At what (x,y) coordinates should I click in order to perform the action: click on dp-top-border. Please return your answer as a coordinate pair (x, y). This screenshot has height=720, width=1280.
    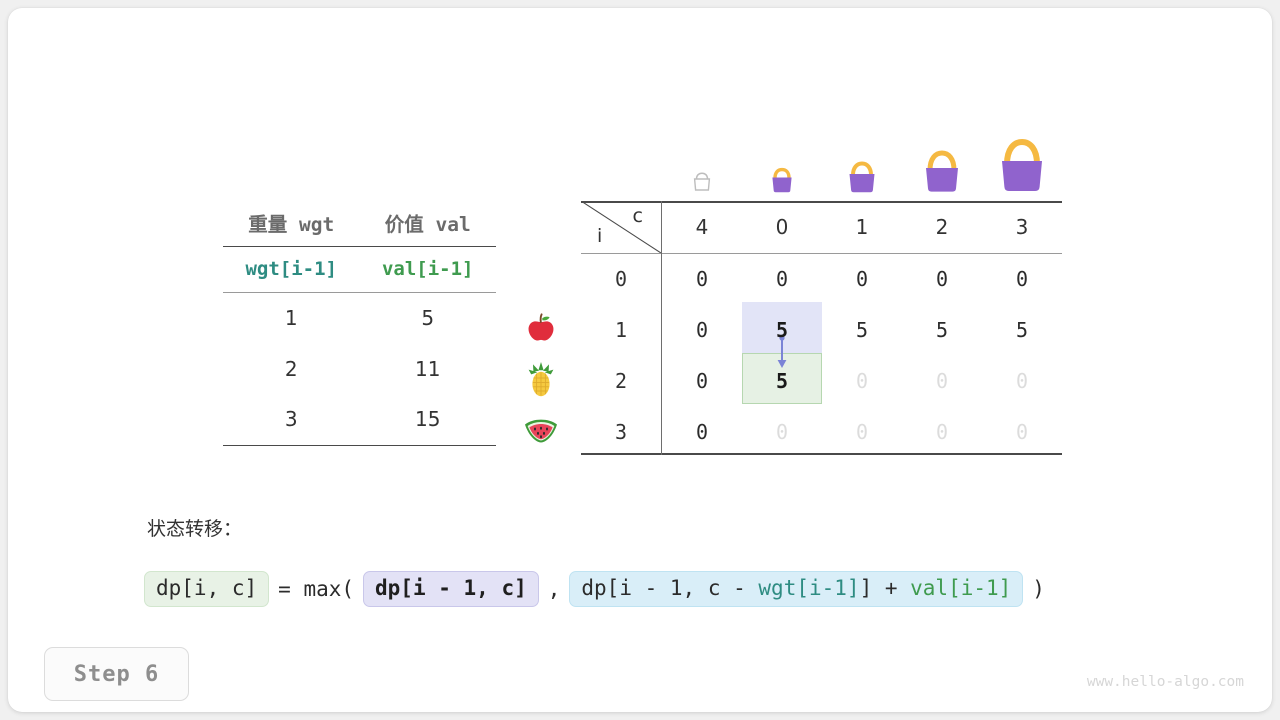
    Looking at the image, I should click on (821, 202).